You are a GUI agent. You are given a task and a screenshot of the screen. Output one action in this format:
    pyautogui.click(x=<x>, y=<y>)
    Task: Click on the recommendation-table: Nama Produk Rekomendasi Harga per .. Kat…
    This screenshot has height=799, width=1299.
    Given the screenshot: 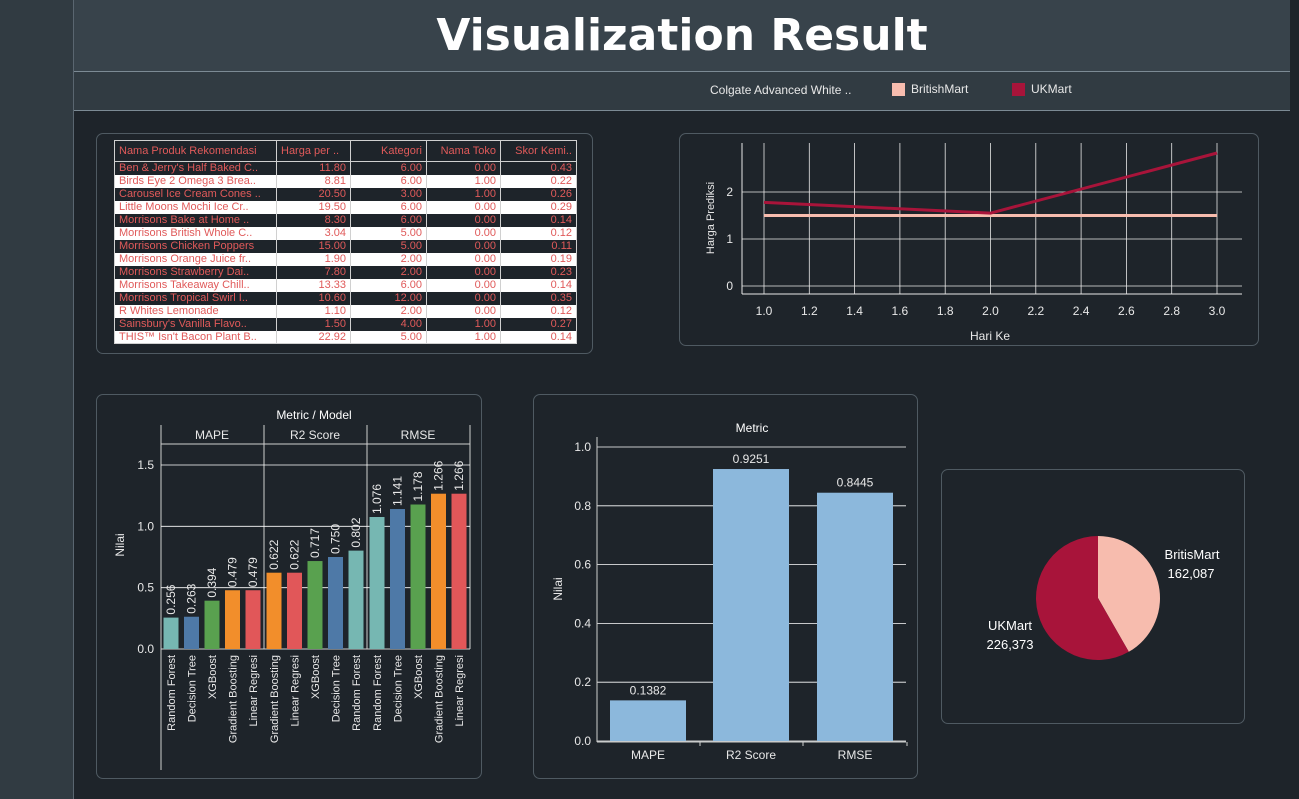 What is the action you would take?
    pyautogui.click(x=345, y=242)
    